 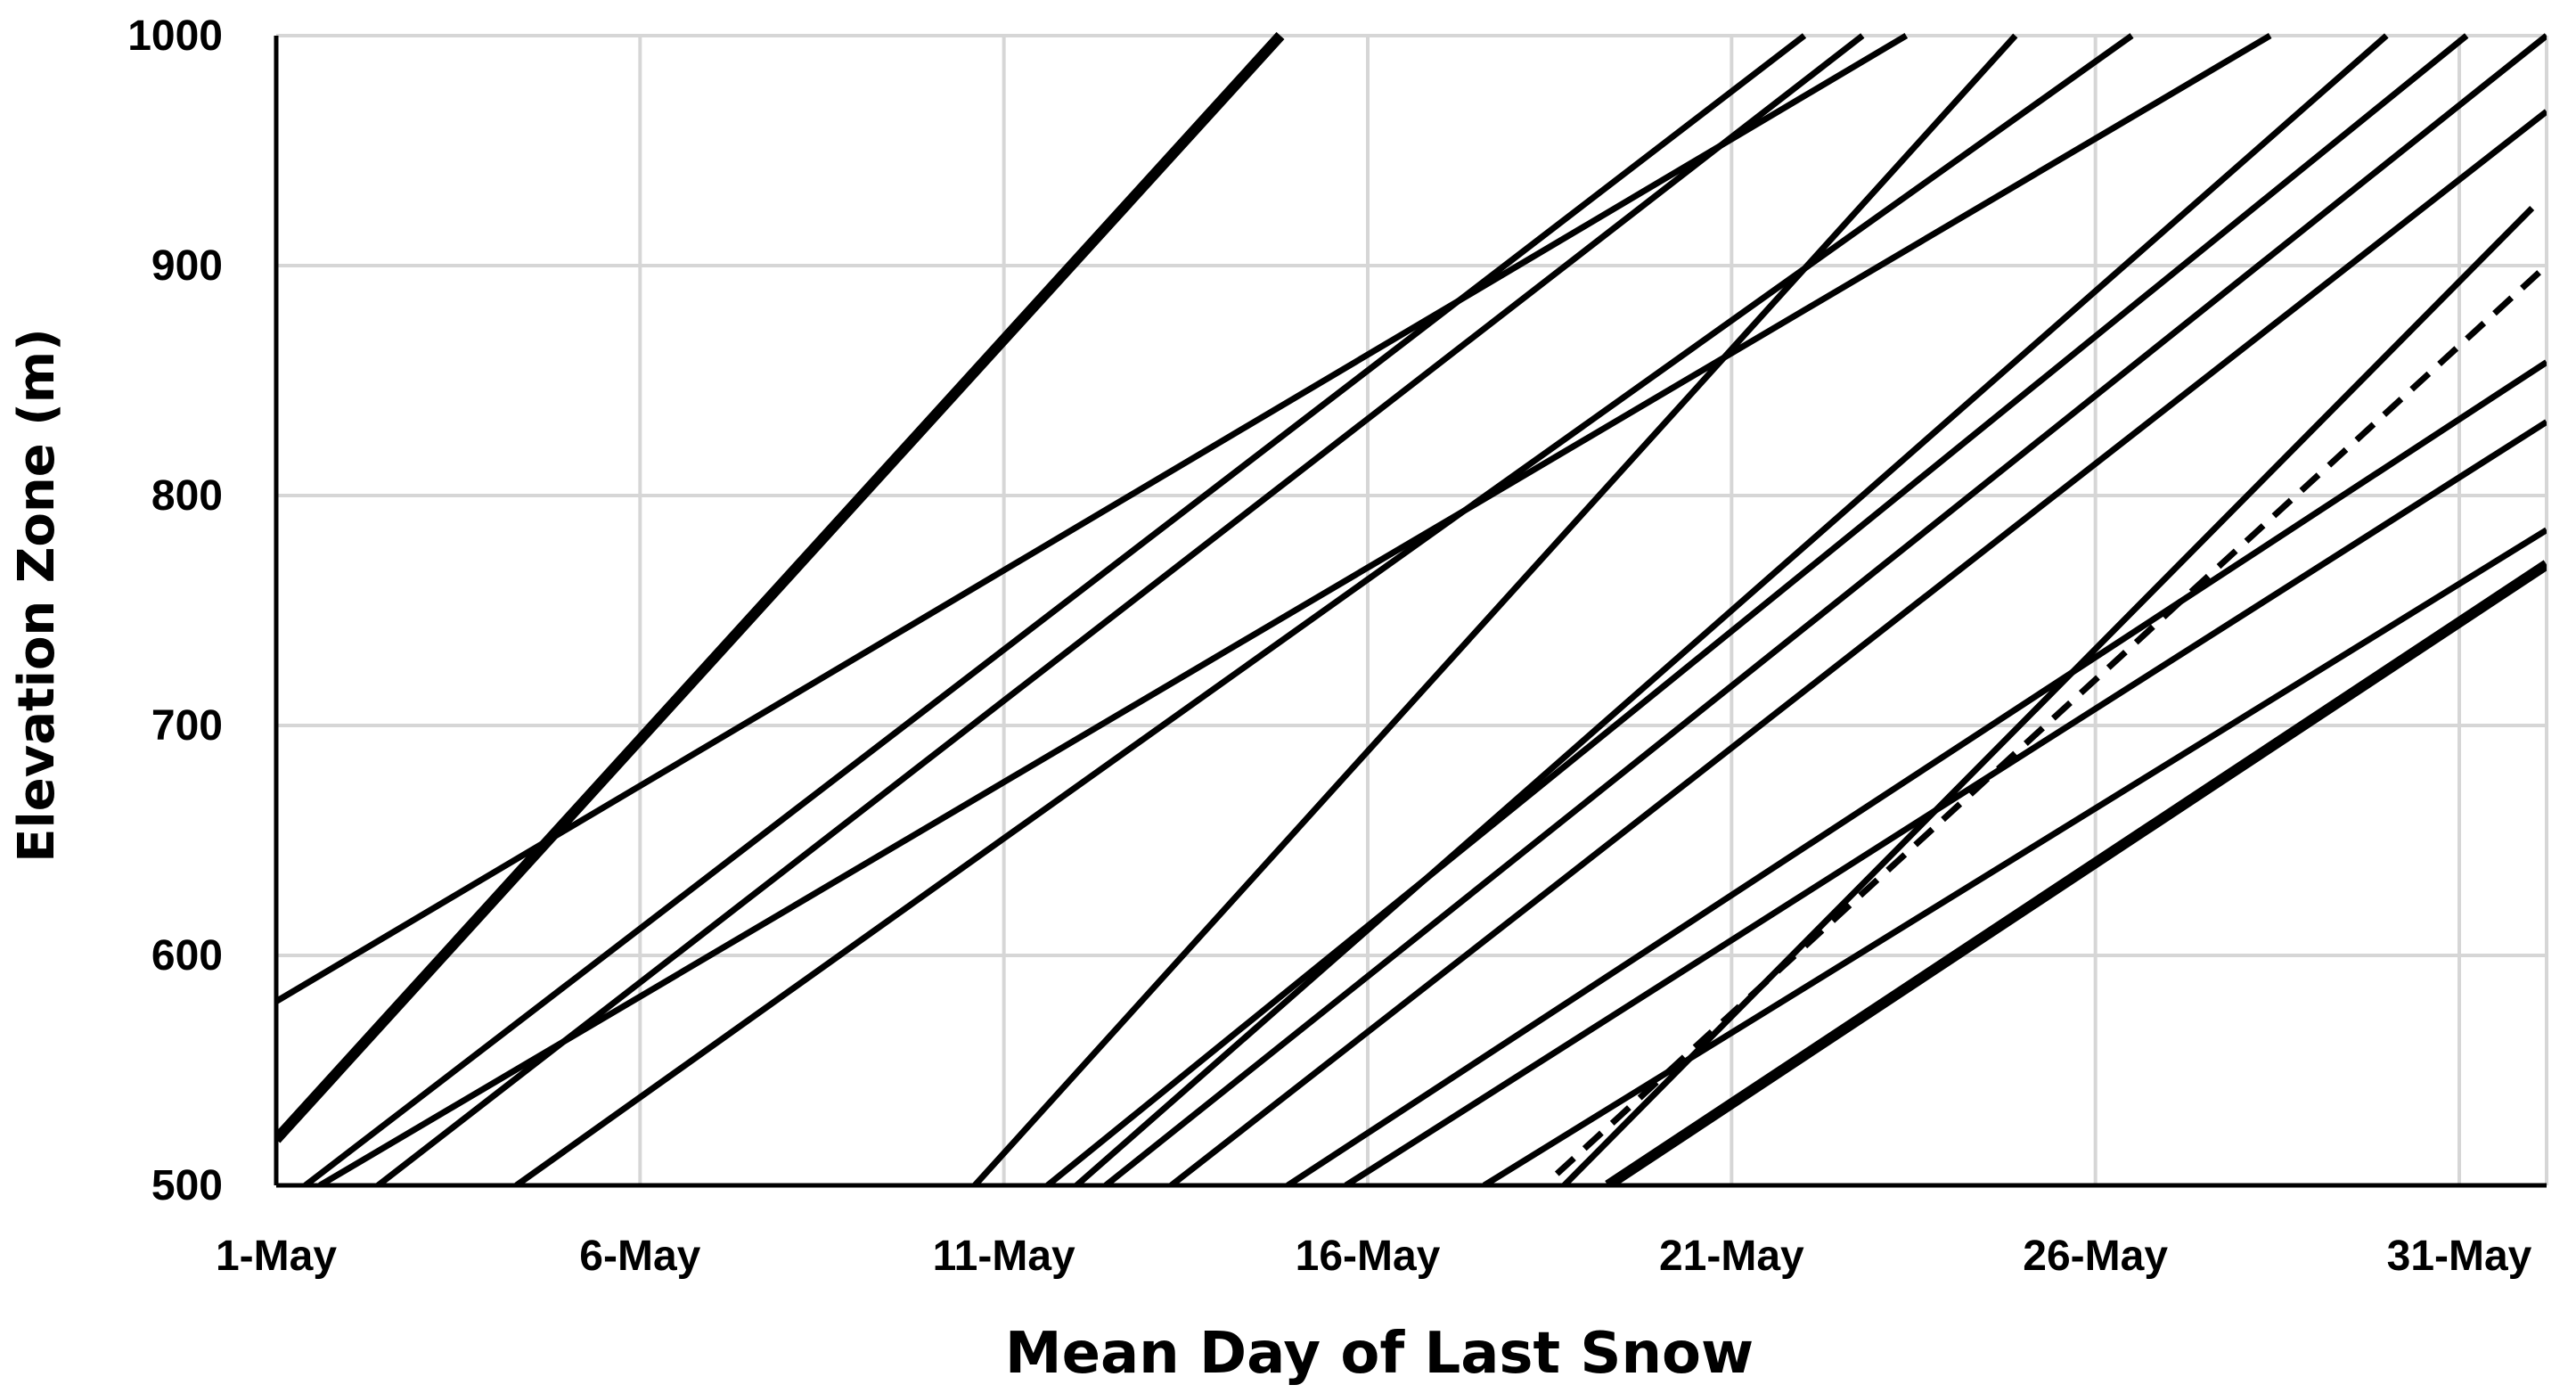 I want to click on x-tick-label: 6-May, so click(x=639, y=1256).